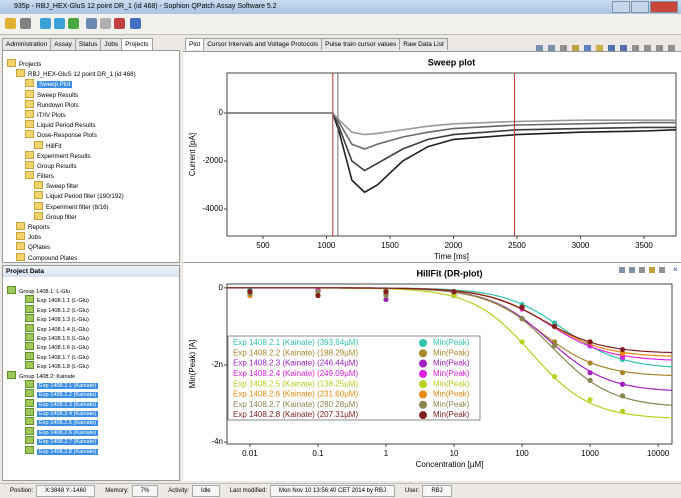  Describe the element at coordinates (145, 491) in the screenshot. I see `status-value: 7%` at that location.